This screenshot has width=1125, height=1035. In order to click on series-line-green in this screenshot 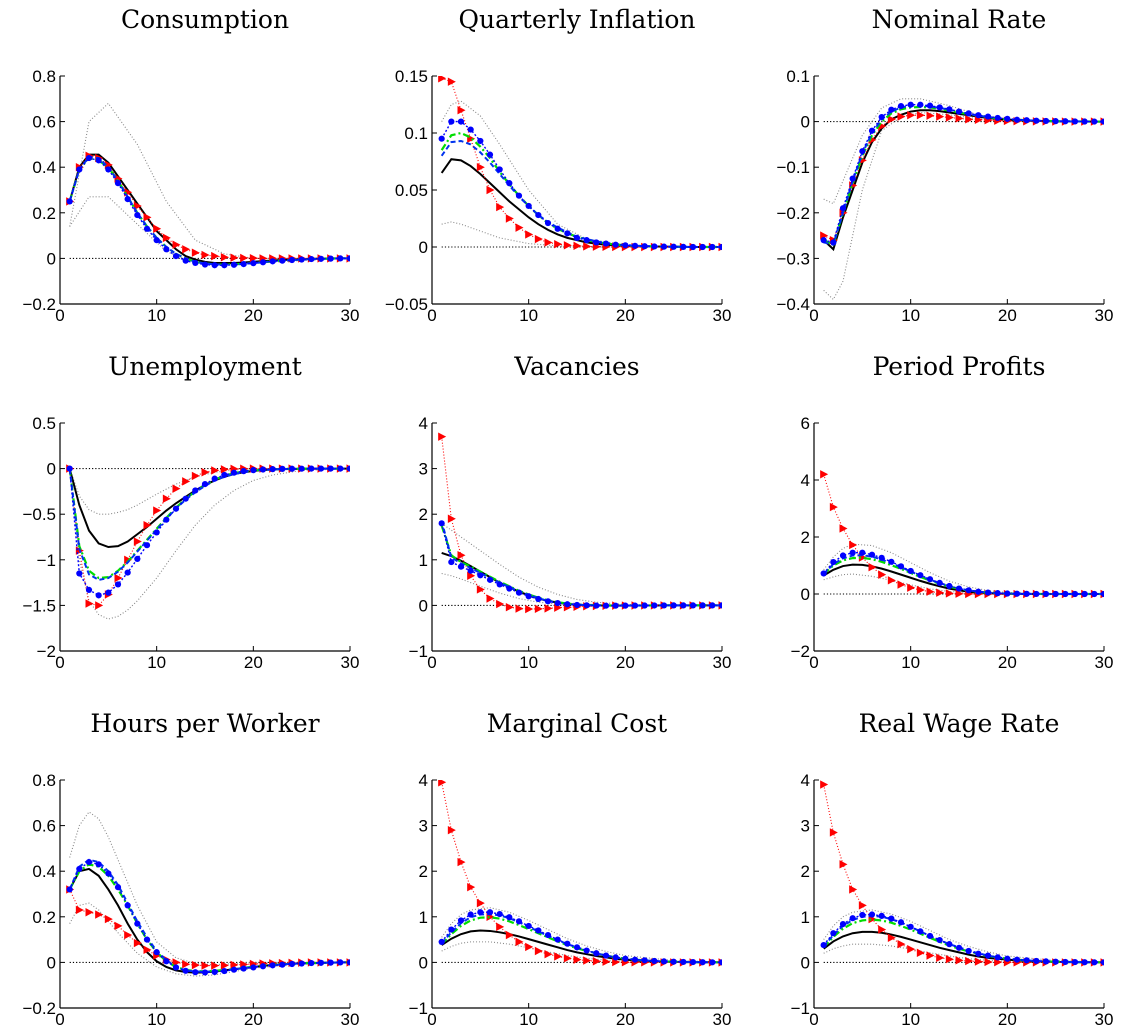, I will do `click(581, 566)`.